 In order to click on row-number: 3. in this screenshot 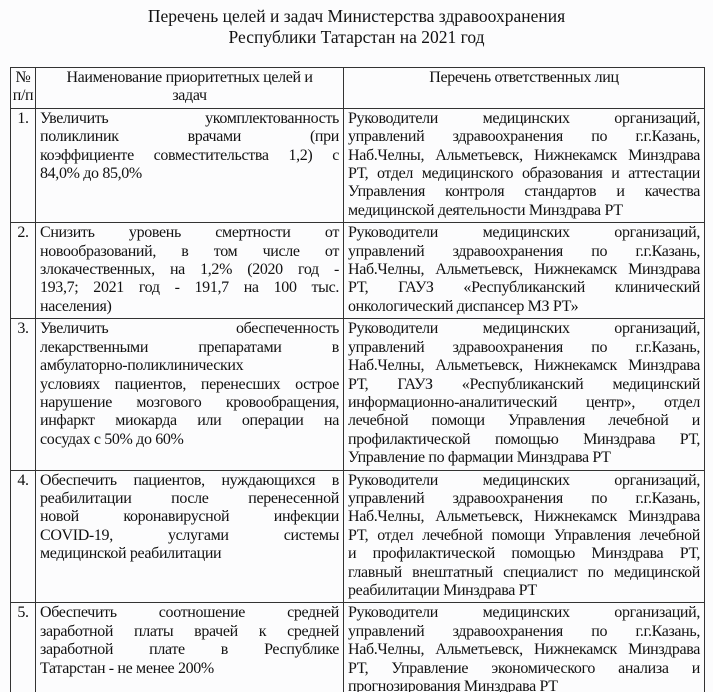, I will do `click(23, 394)`.